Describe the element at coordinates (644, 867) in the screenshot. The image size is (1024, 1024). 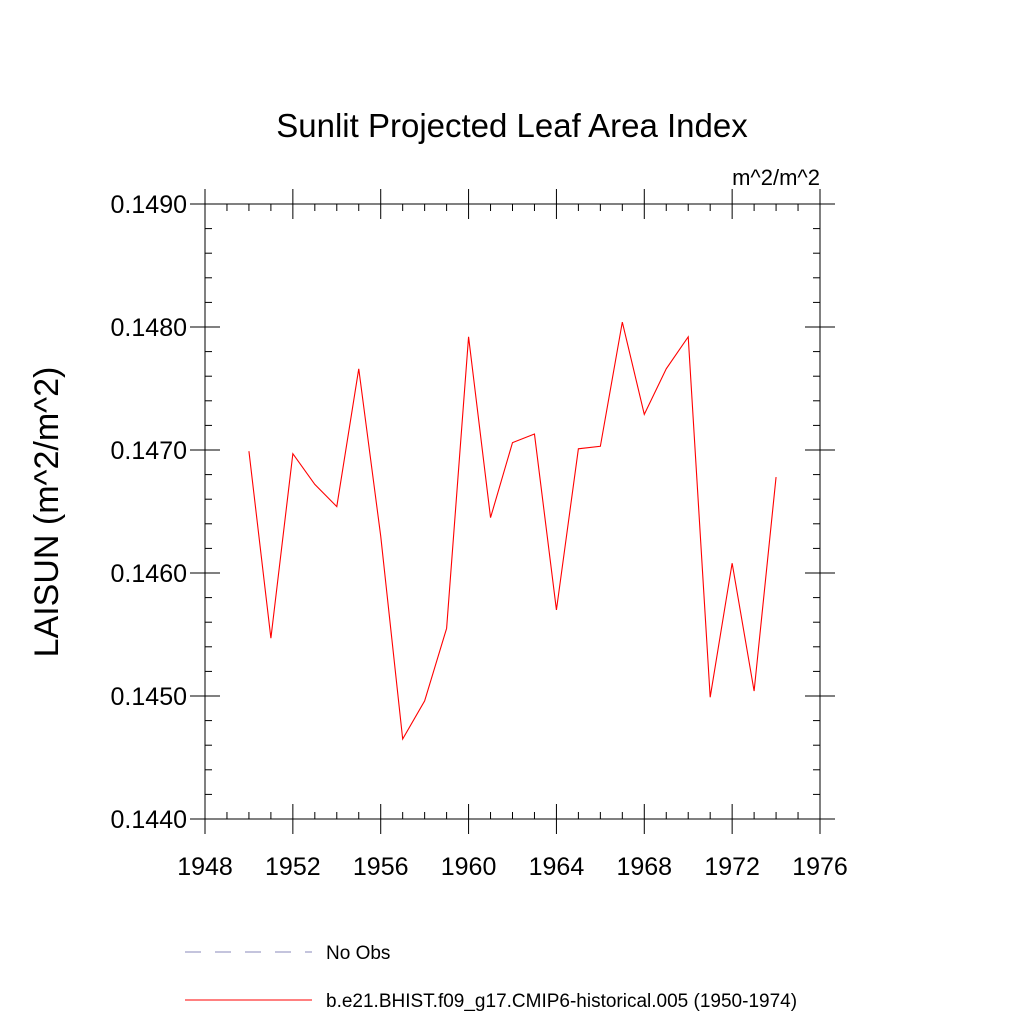
I see `x-tick-label: 1968` at that location.